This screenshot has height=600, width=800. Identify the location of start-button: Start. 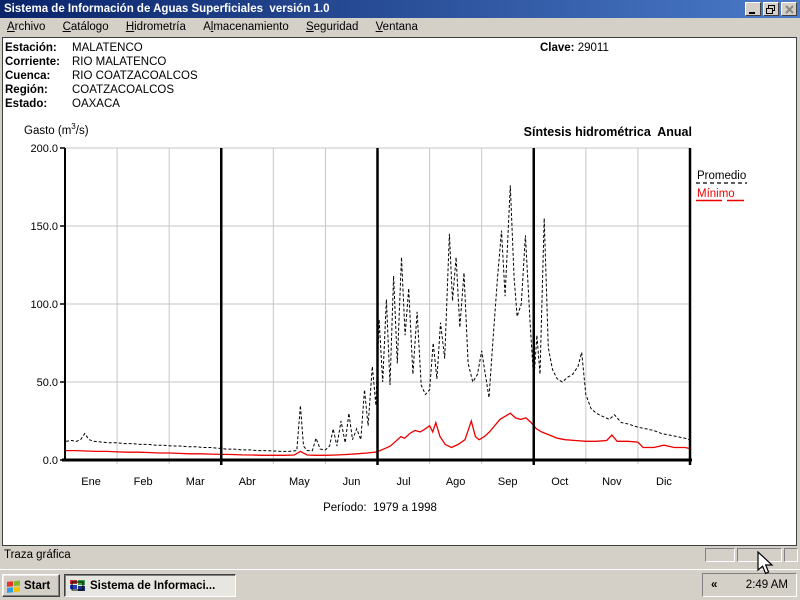
(31, 585).